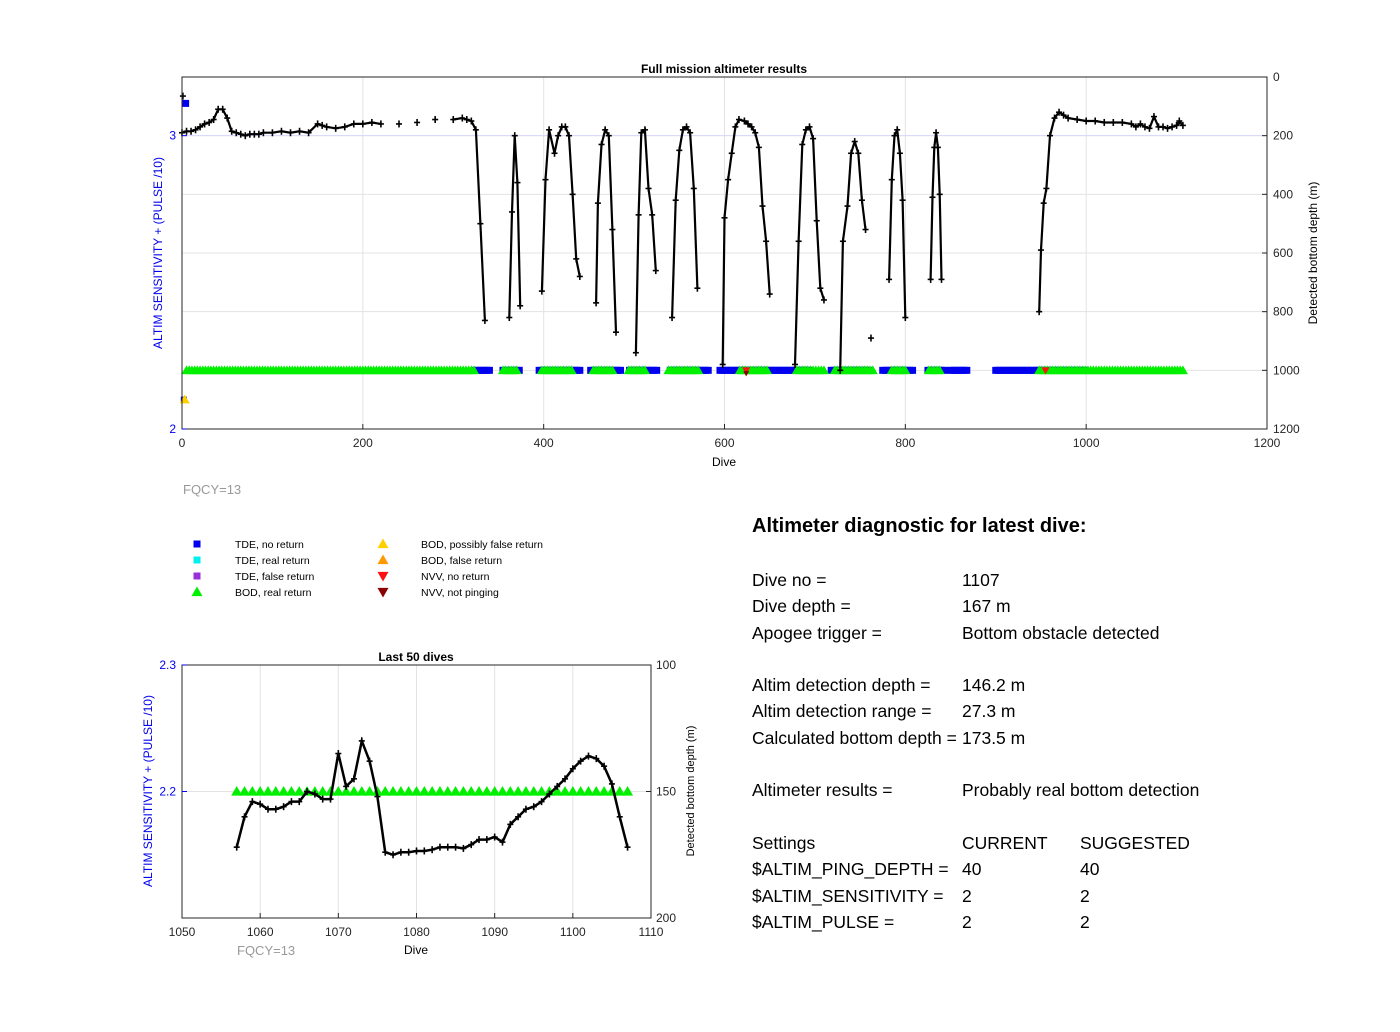 This screenshot has height=1032, width=1400. What do you see at coordinates (1072, 869) in the screenshot?
I see `setting-ping-depth-row: $ALTIM_PING_DEPTH = 40 40` at bounding box center [1072, 869].